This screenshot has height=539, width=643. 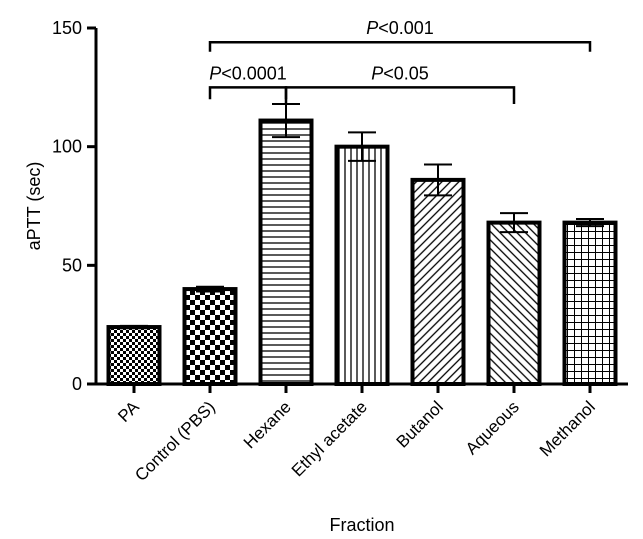 What do you see at coordinates (77, 384) in the screenshot?
I see `y-tick-label: 0` at bounding box center [77, 384].